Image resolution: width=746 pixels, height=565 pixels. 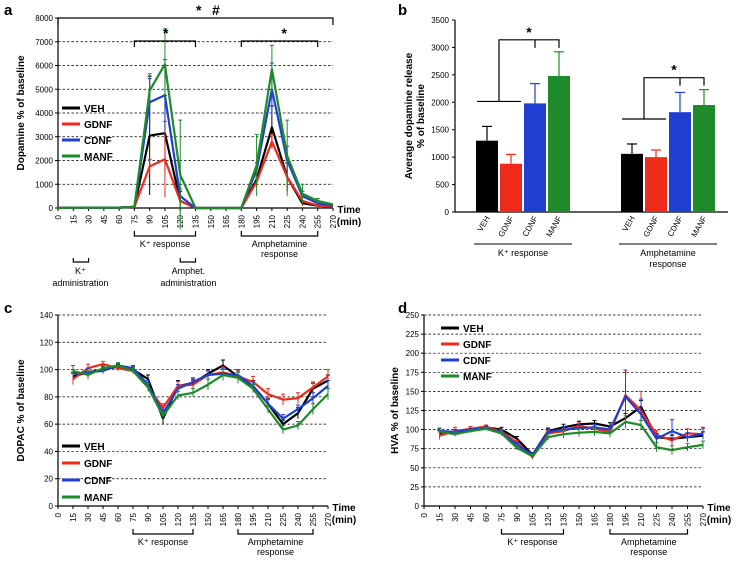 What do you see at coordinates (413, 353) in the screenshot?
I see `y-tick-label: 200` at bounding box center [413, 353].